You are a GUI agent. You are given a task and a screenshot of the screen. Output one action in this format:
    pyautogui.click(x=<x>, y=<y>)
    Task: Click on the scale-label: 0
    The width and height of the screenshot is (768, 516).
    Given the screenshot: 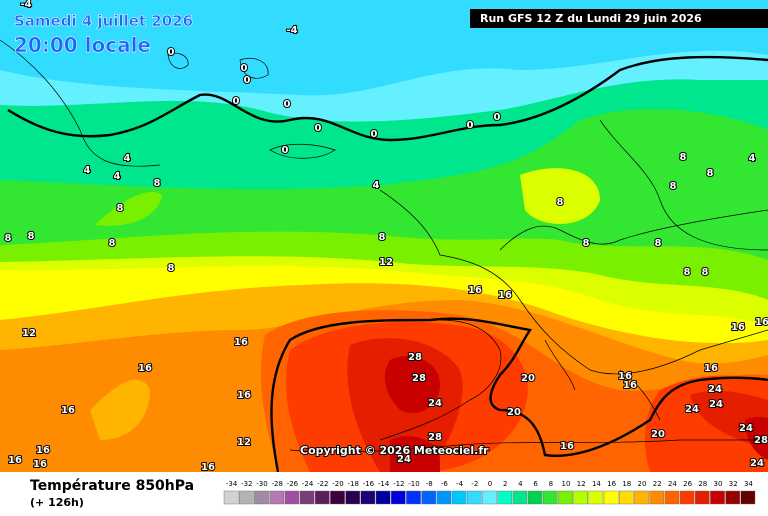 What is the action you would take?
    pyautogui.click(x=490, y=484)
    